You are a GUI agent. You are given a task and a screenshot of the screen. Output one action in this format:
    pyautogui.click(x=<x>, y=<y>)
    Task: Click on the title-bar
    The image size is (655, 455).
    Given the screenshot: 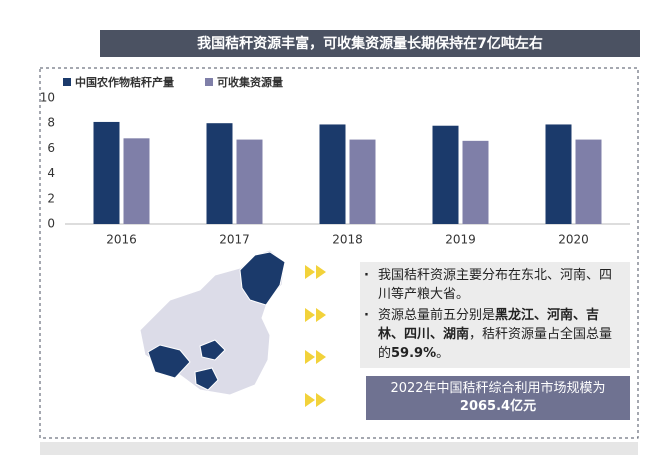 What is the action you would take?
    pyautogui.click(x=370, y=43)
    